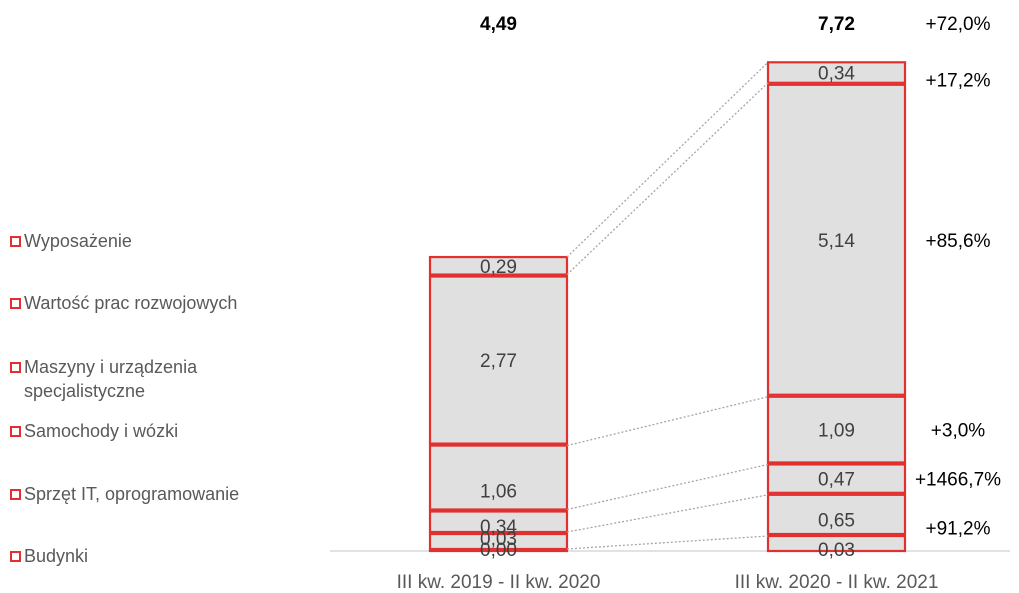 This screenshot has height=593, width=1019. I want to click on x-tick-label: III kw. 2019 - II kw. 2020, so click(499, 582).